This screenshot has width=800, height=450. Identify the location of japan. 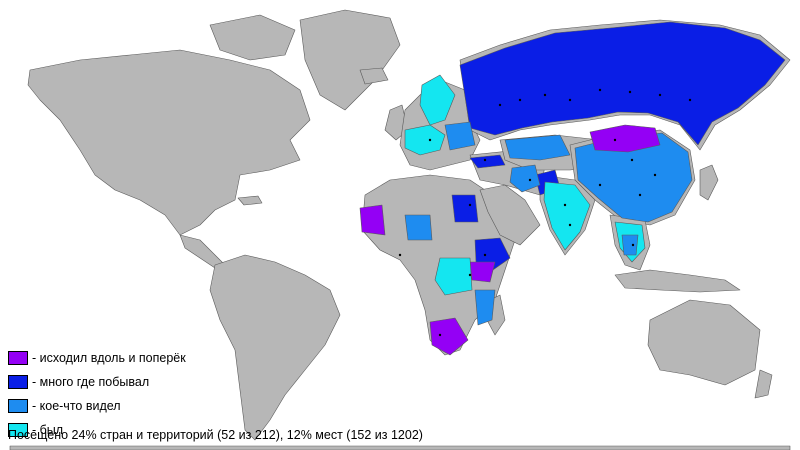
(709, 182).